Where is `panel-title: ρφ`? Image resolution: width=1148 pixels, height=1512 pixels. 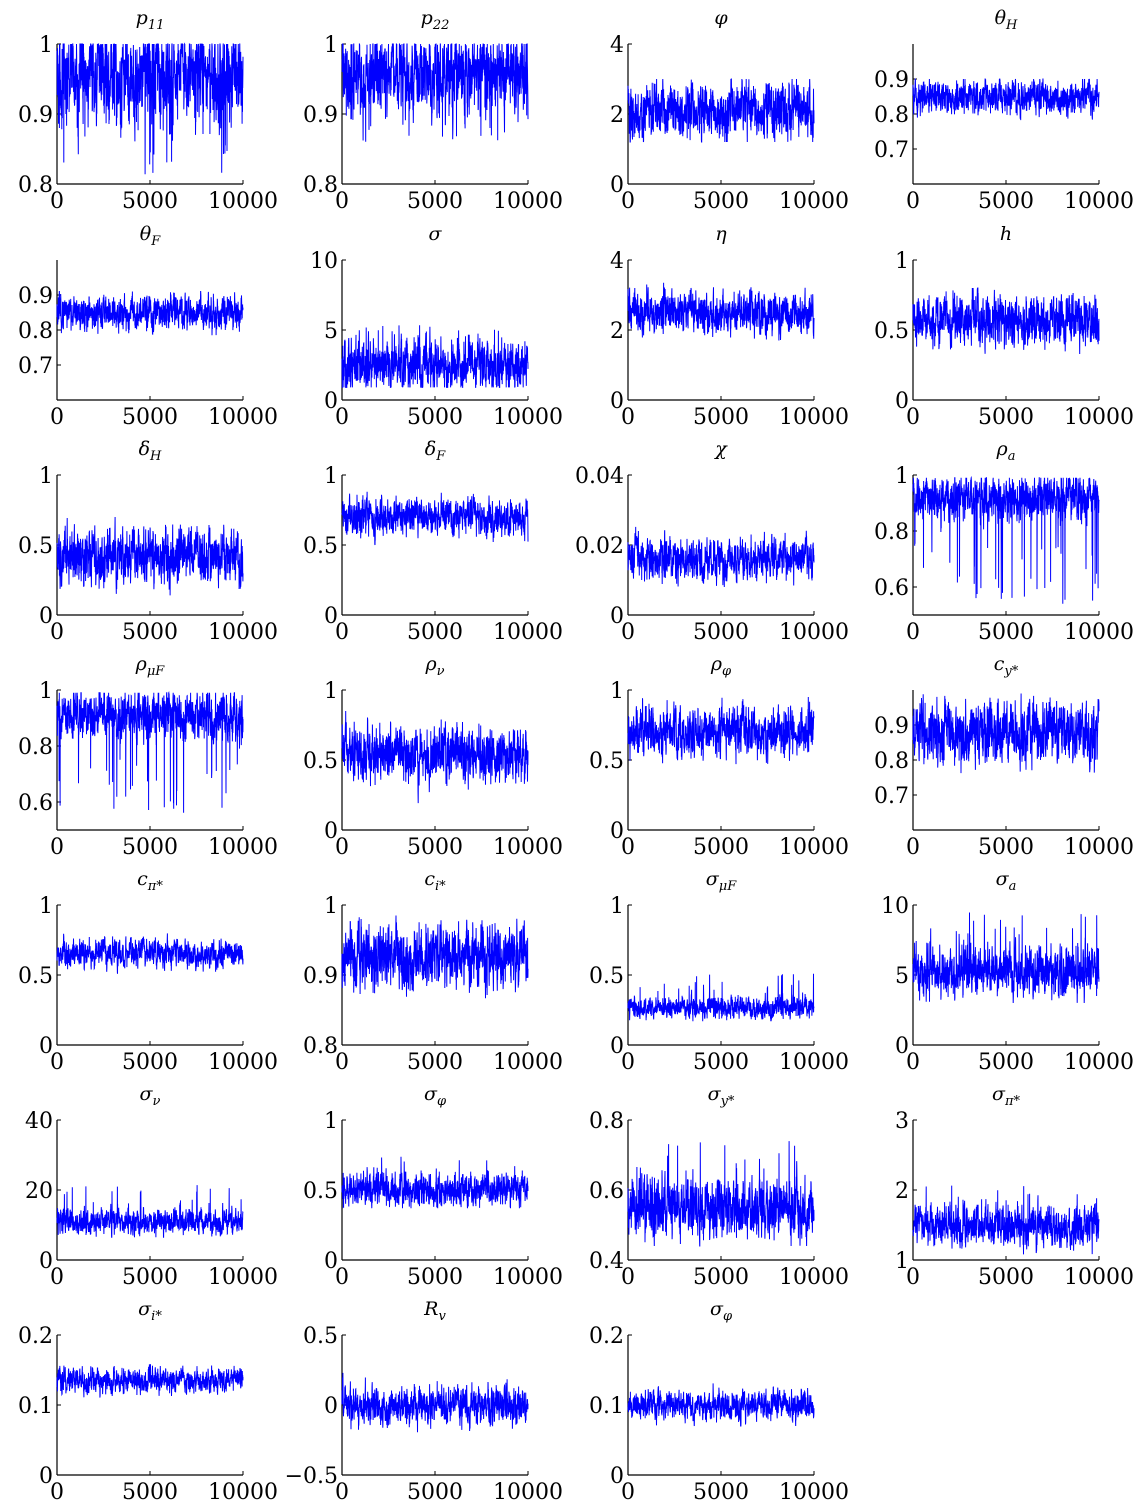 panel-title: ρφ is located at coordinates (721, 666).